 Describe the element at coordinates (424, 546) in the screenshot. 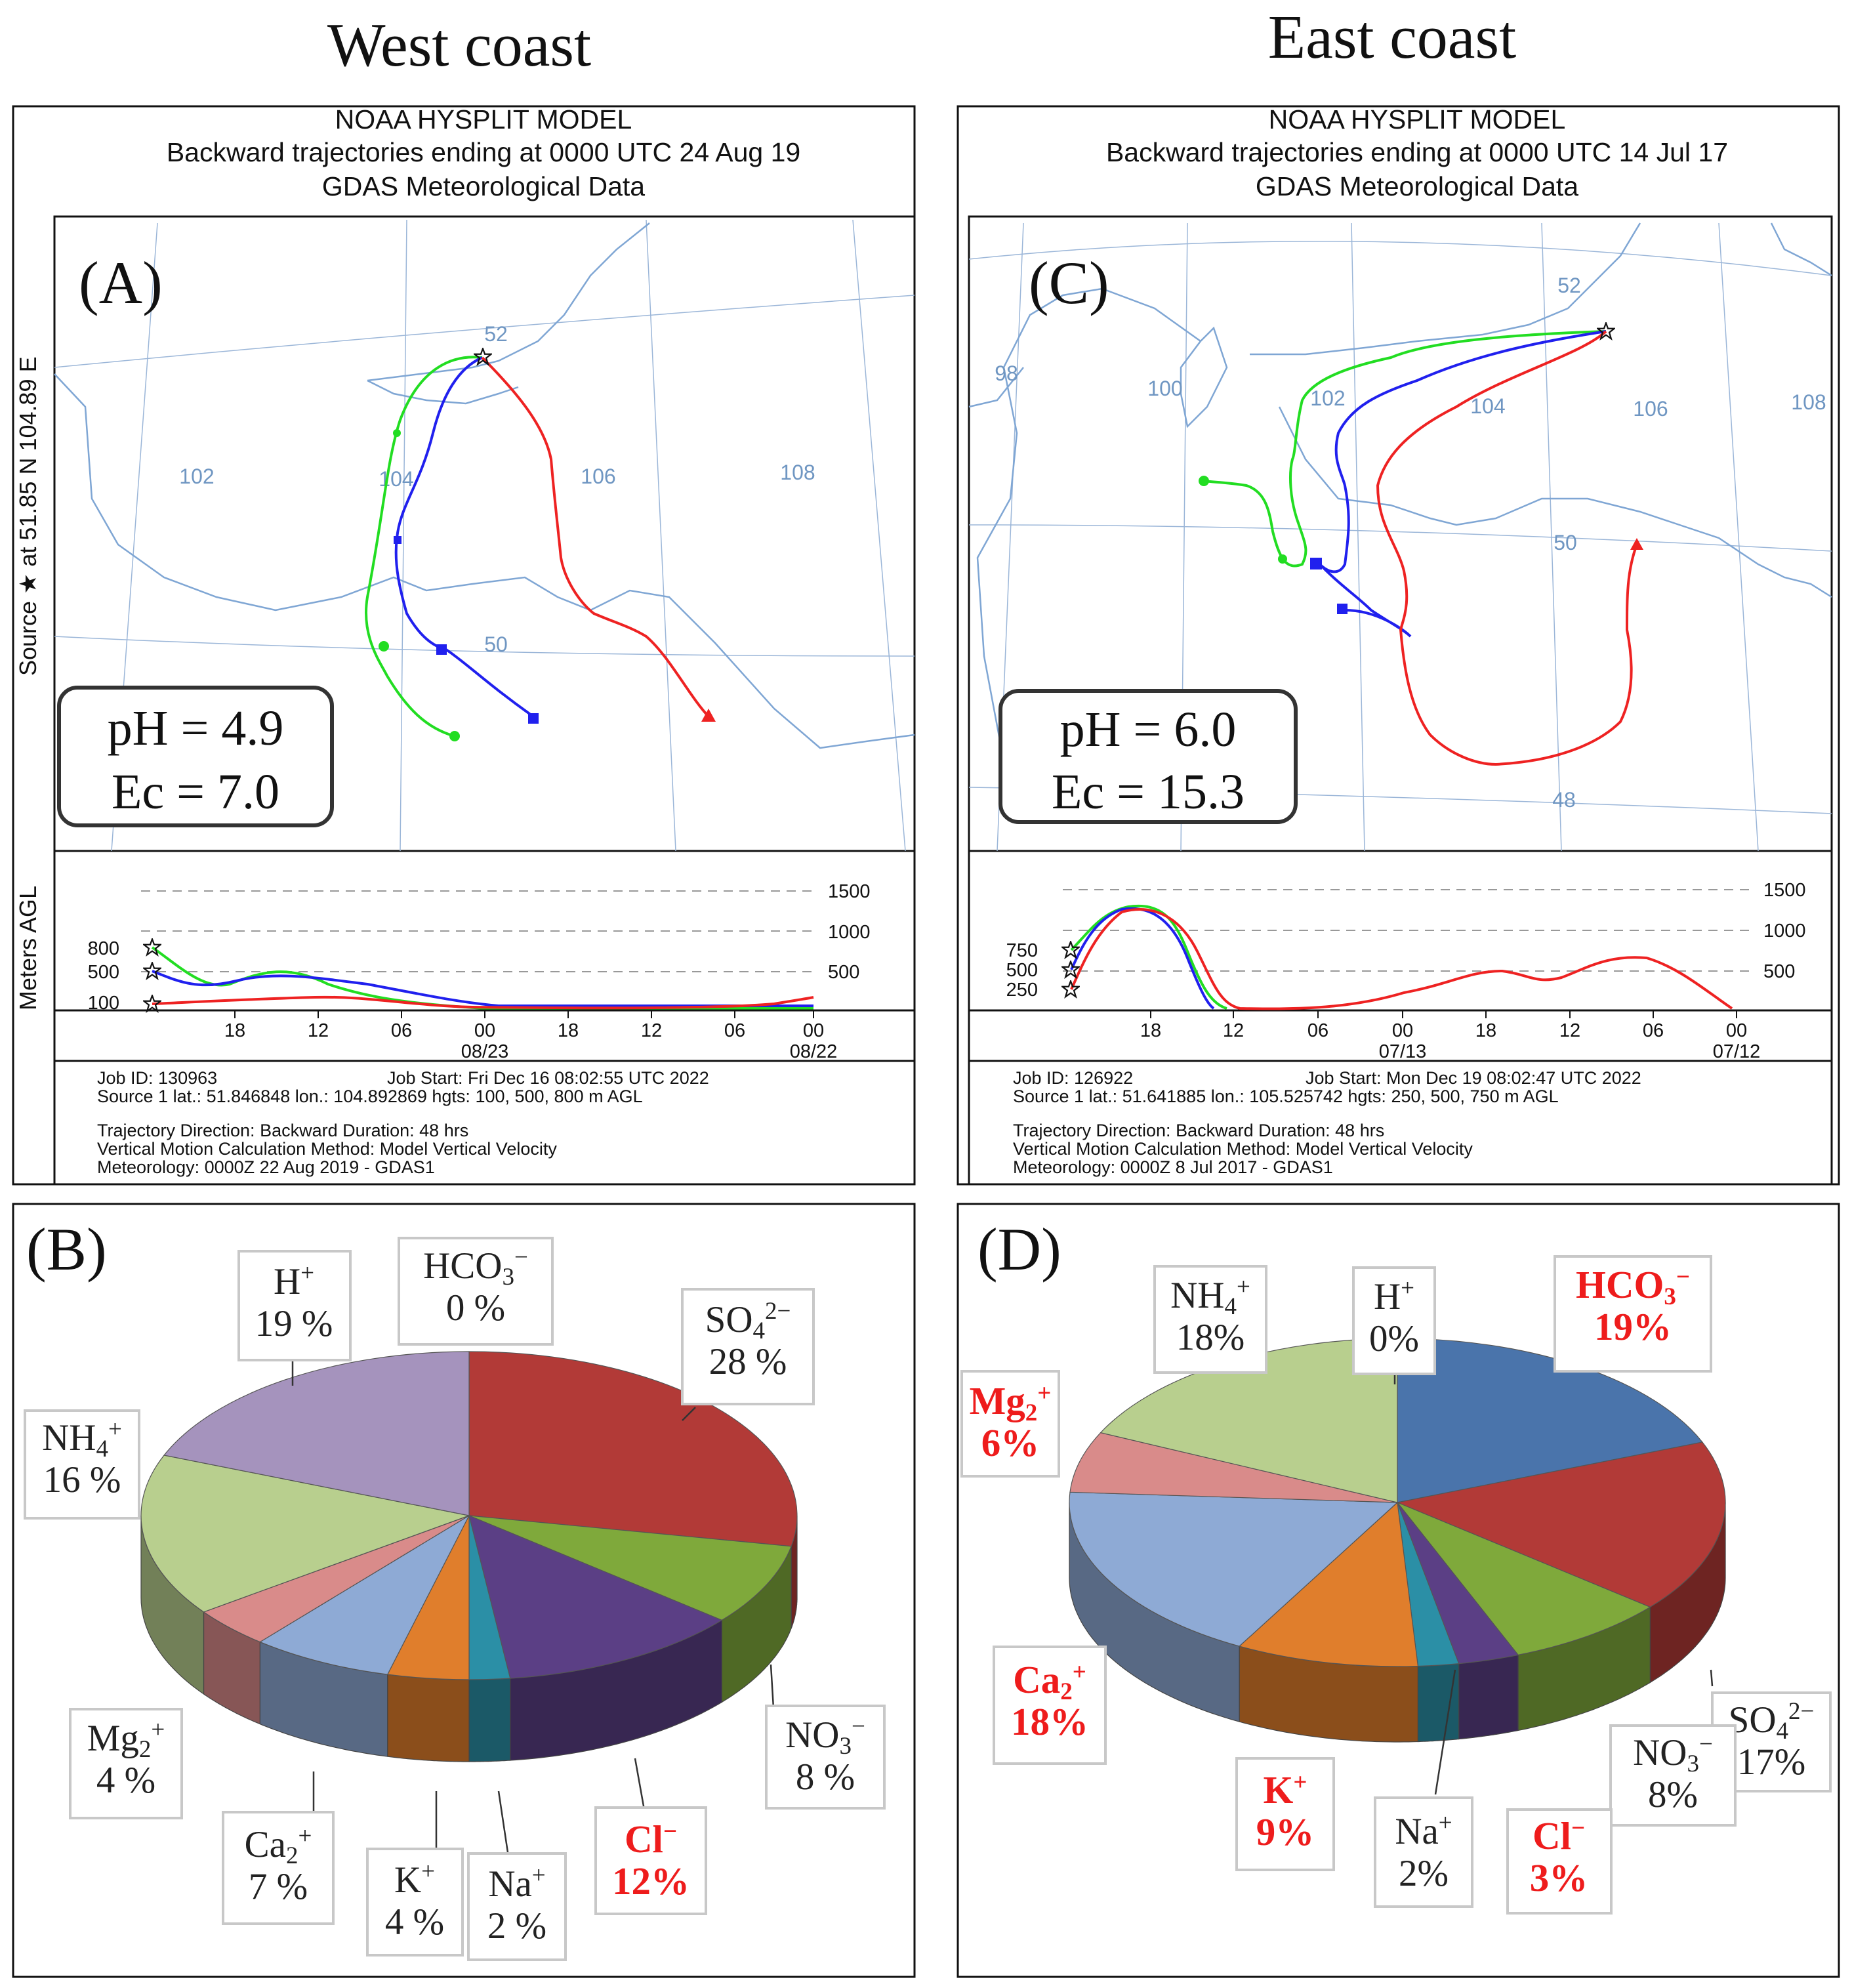

I see `trajectory-line-green` at that location.